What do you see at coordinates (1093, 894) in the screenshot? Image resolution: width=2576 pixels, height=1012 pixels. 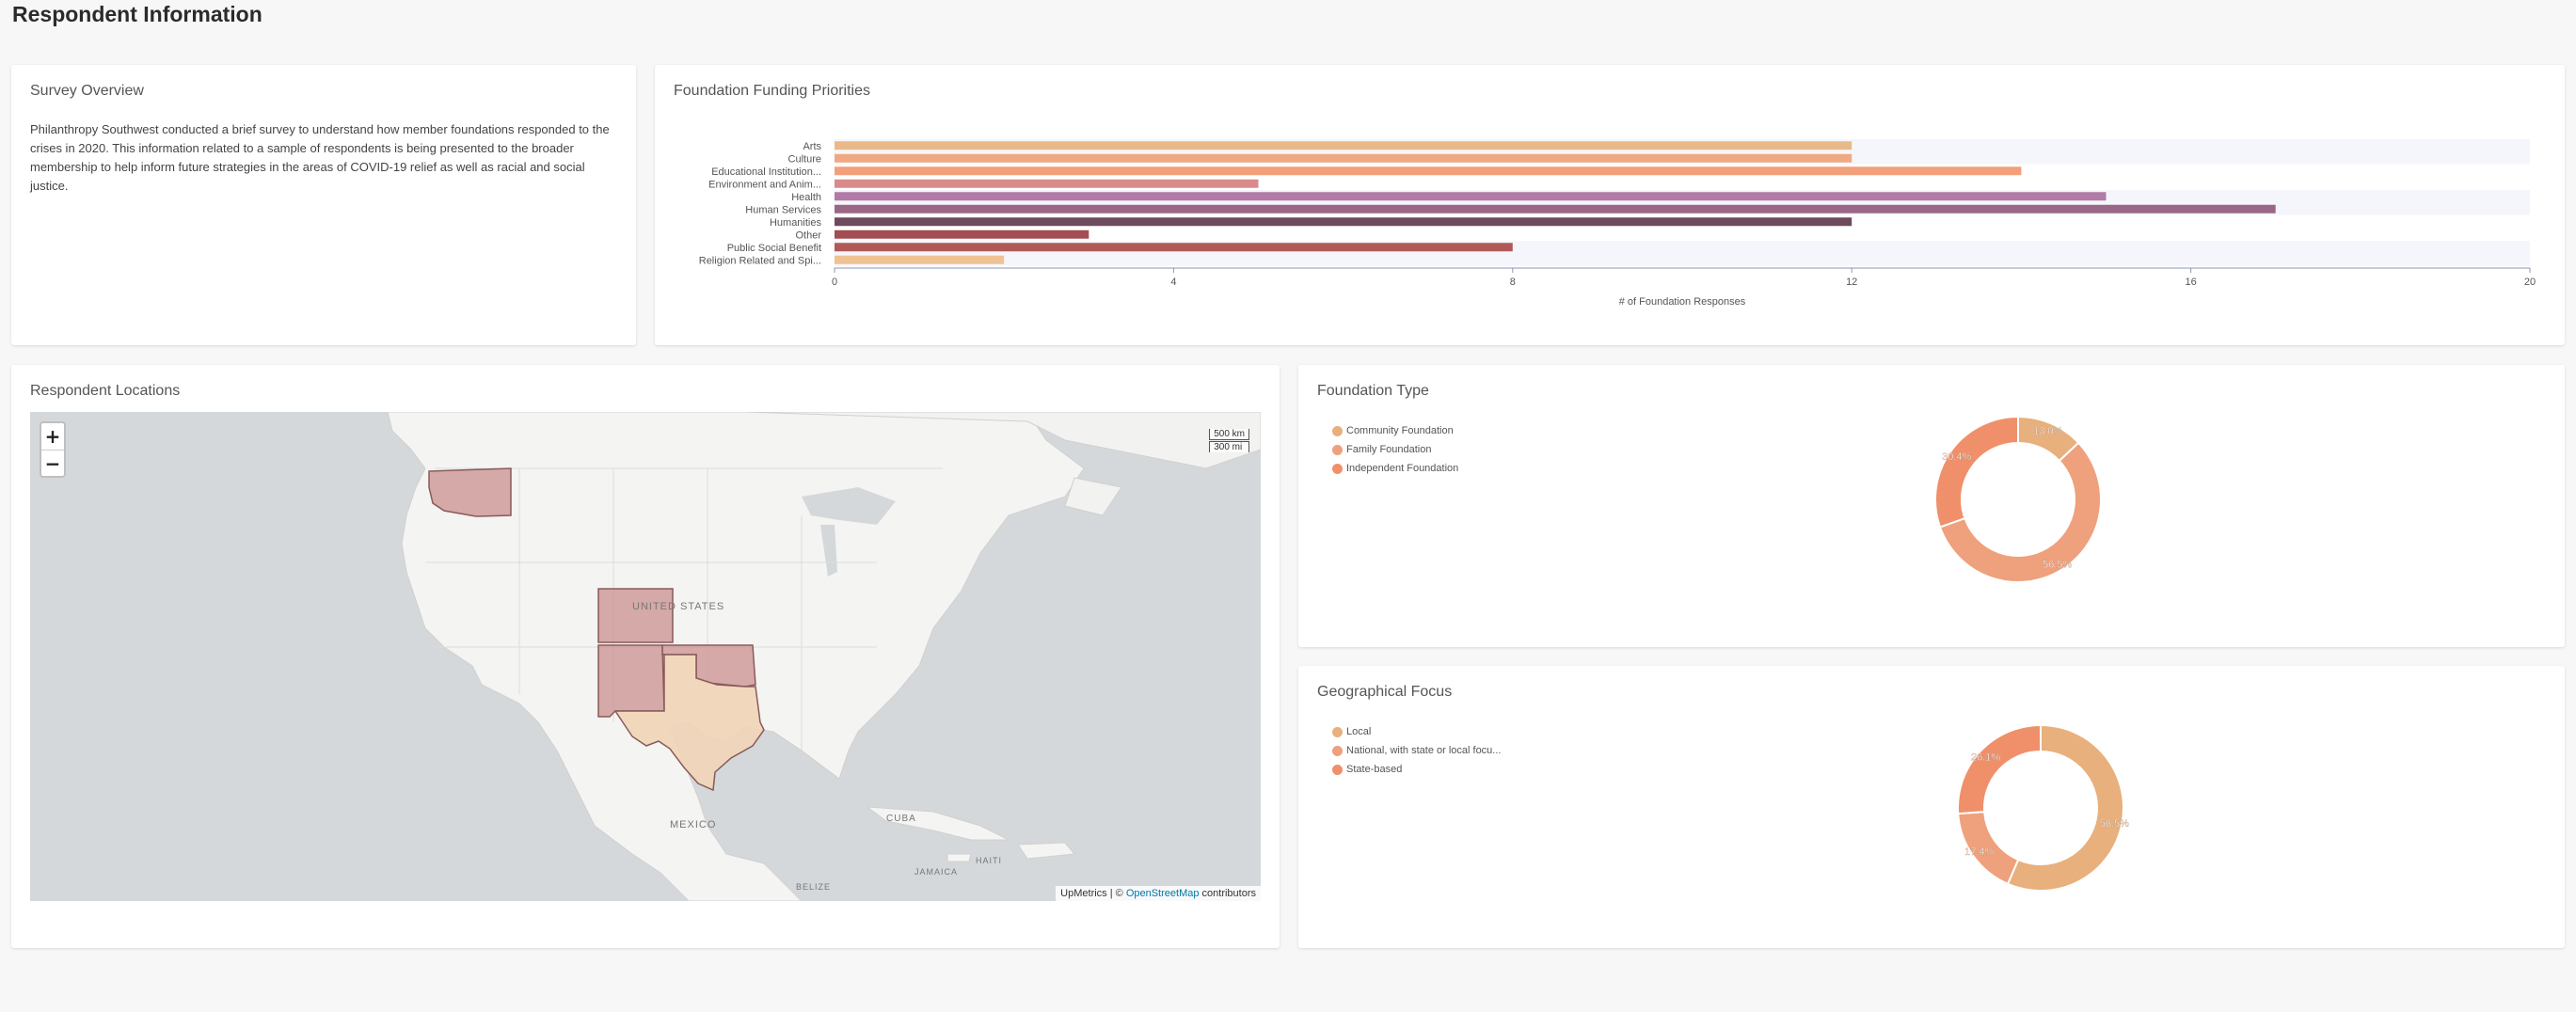 I see `attribution-prefix: UpMetrics | ©` at bounding box center [1093, 894].